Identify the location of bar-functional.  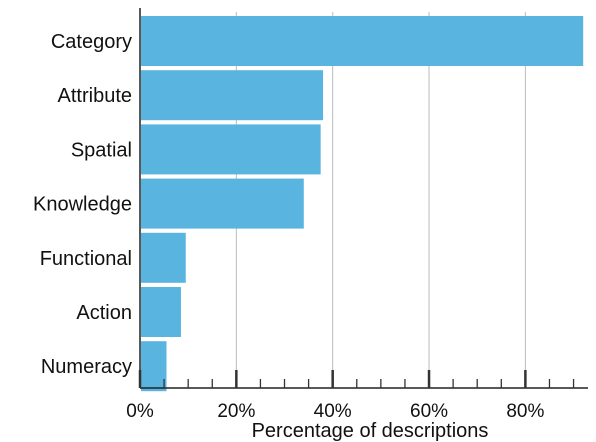
(163, 257).